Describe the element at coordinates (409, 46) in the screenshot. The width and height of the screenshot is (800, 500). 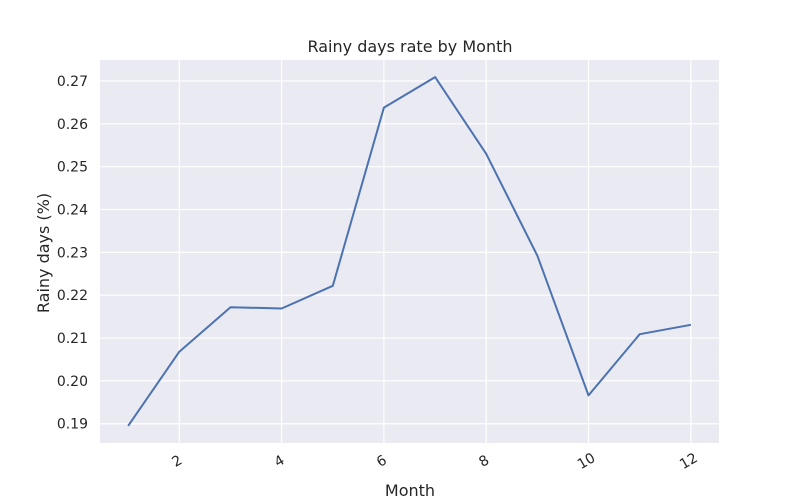
I see `chart-title: Rainy days rate by Month` at that location.